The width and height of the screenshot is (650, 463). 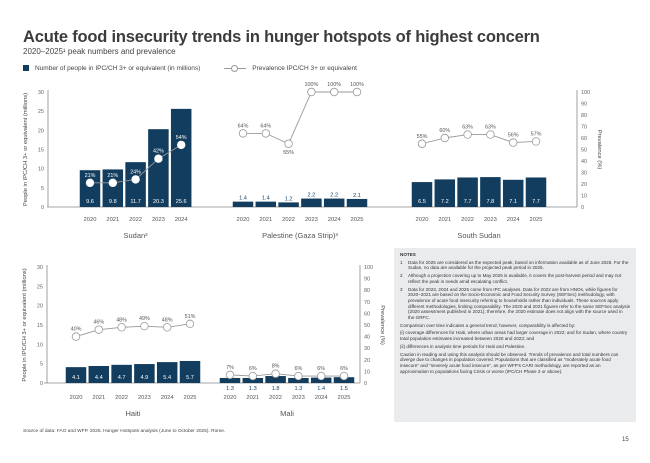 I want to click on year-tick-label: 2022, so click(x=275, y=398).